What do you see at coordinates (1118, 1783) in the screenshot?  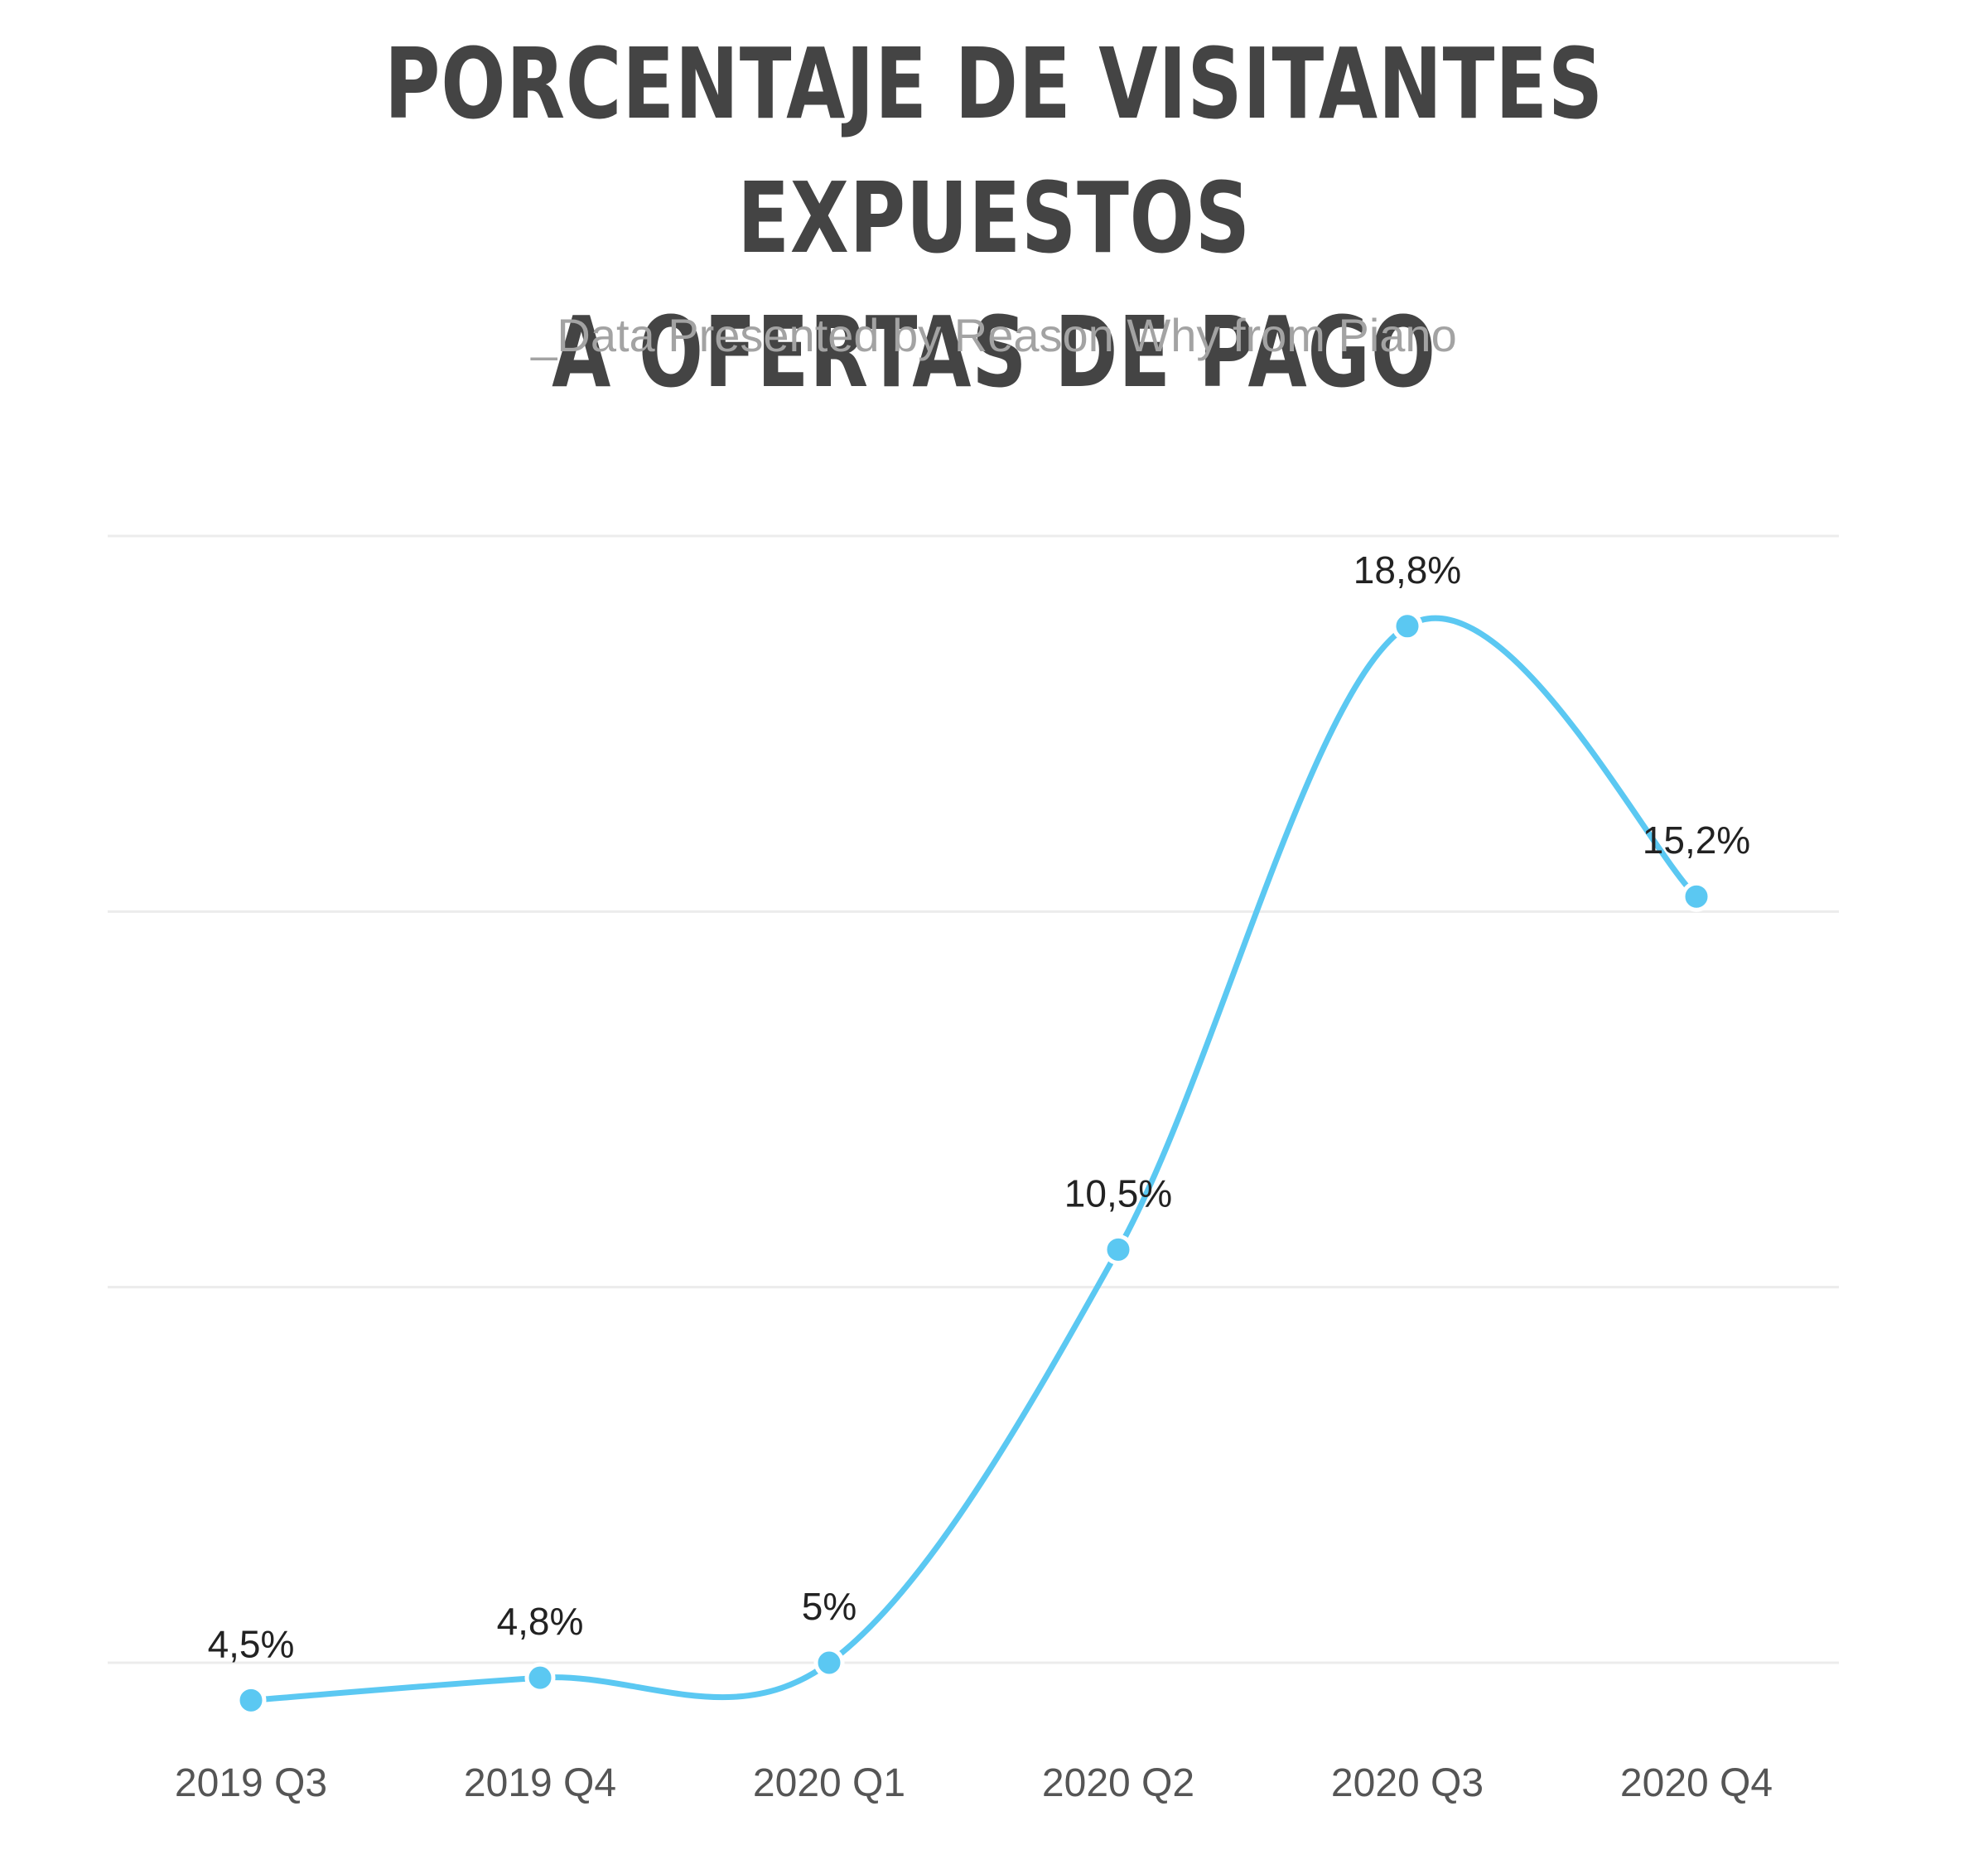 I see `x-tick-label: 2020 Q2` at bounding box center [1118, 1783].